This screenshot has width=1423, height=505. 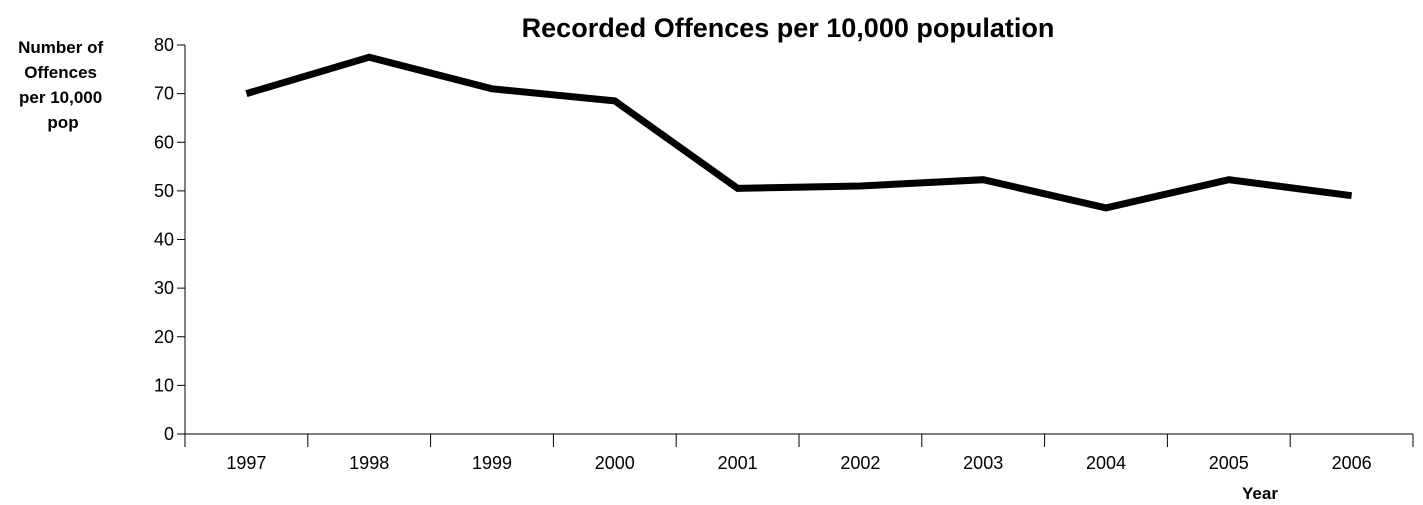 I want to click on x-tick-label: 2006, so click(x=1352, y=463).